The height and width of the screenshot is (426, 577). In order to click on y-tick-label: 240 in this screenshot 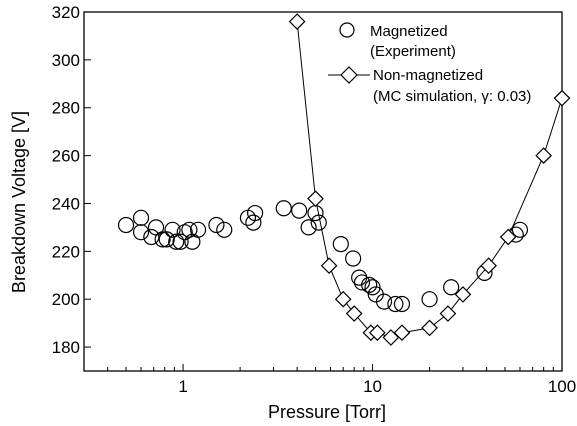, I will do `click(66, 203)`.